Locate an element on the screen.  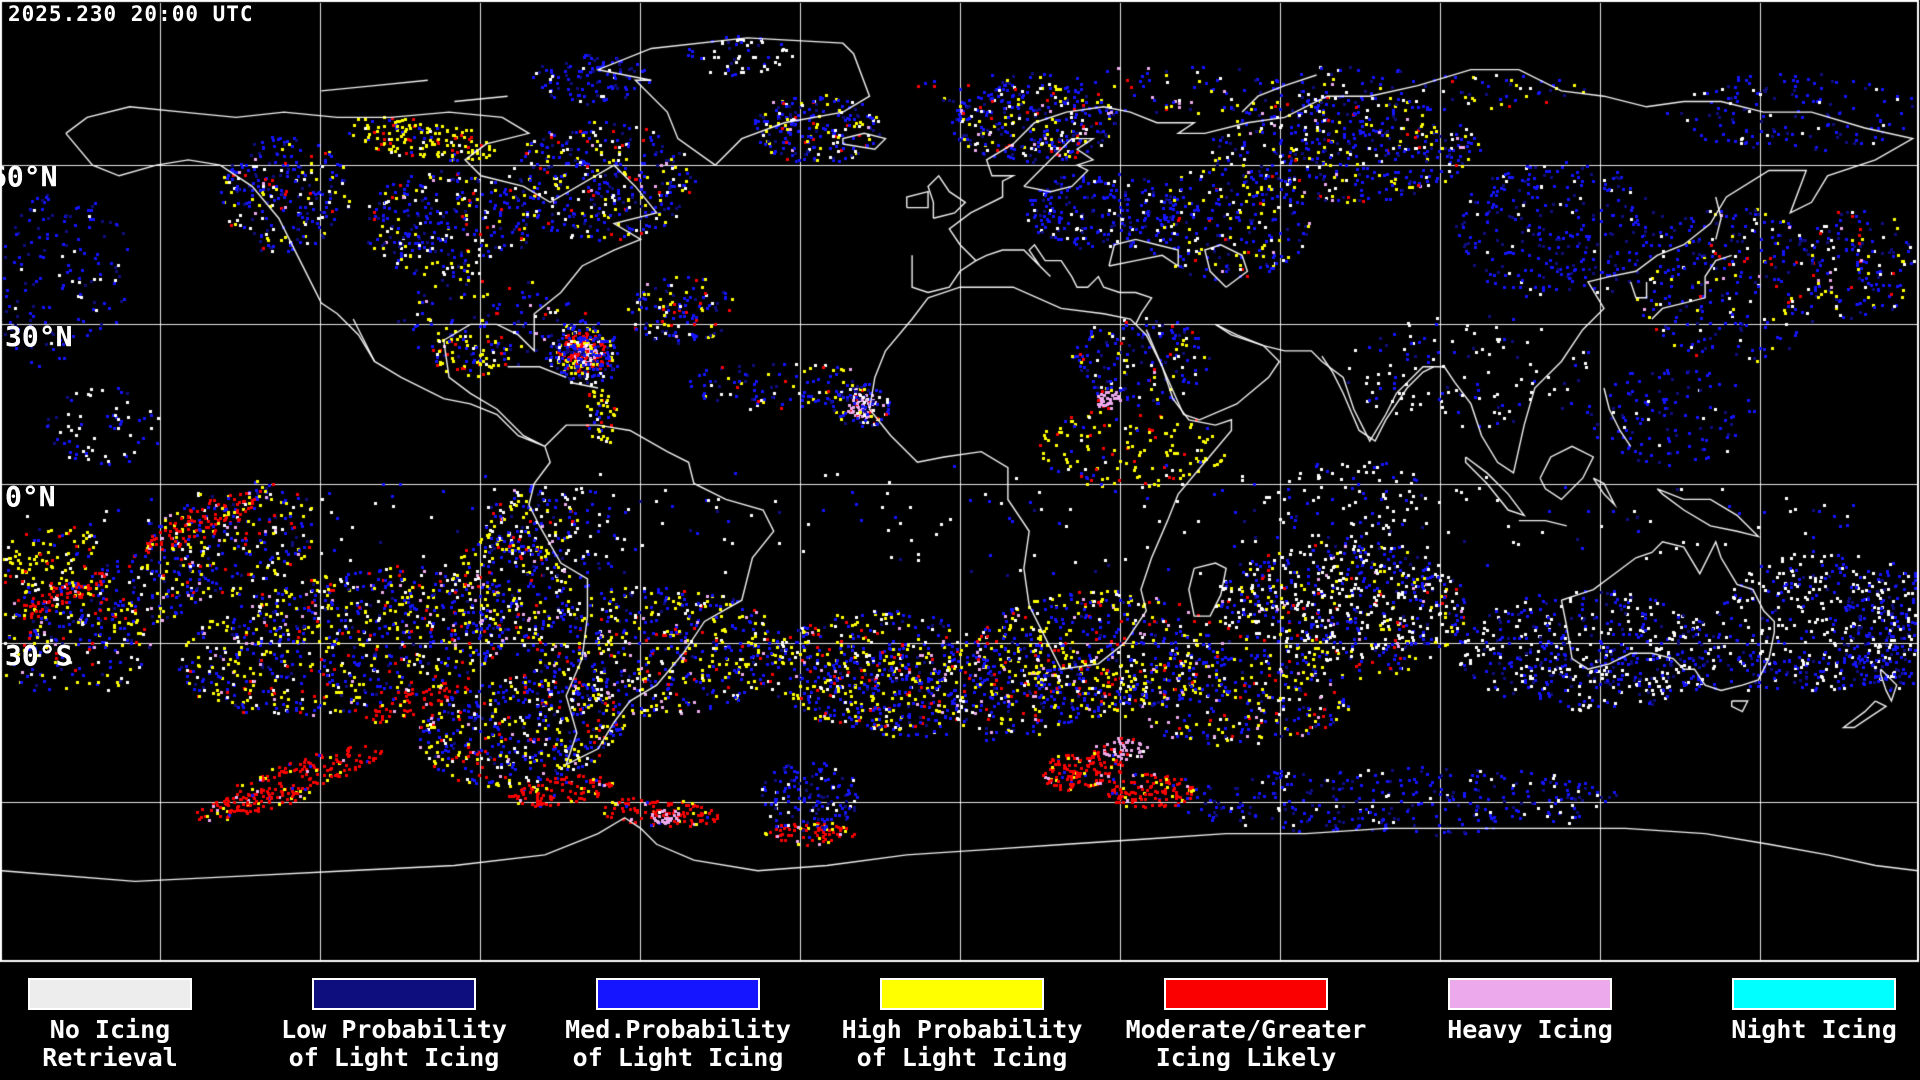
latitude-label-0n: 0°N is located at coordinates (30, 496).